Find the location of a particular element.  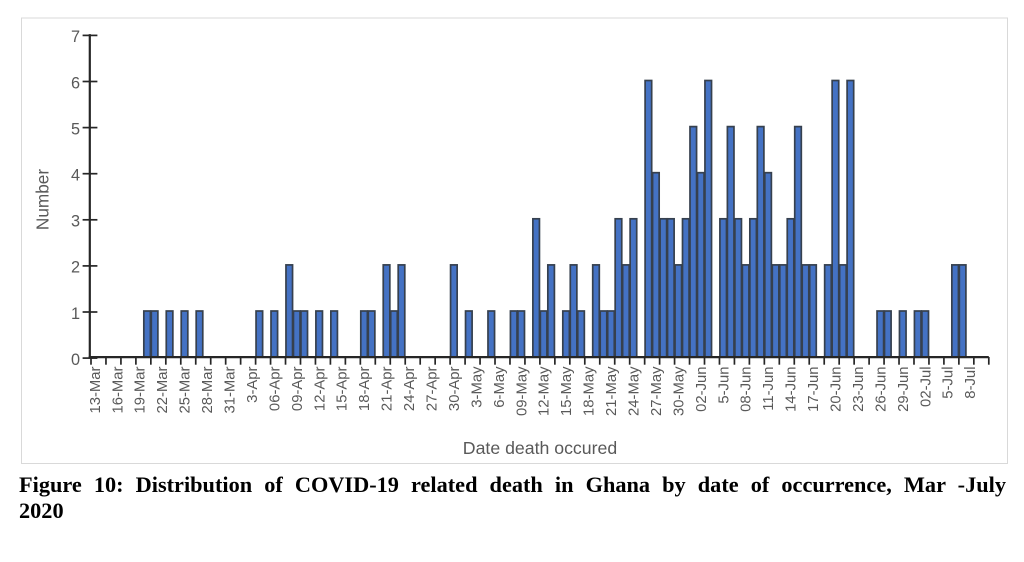

svg-text: Number is located at coordinates (43, 199).